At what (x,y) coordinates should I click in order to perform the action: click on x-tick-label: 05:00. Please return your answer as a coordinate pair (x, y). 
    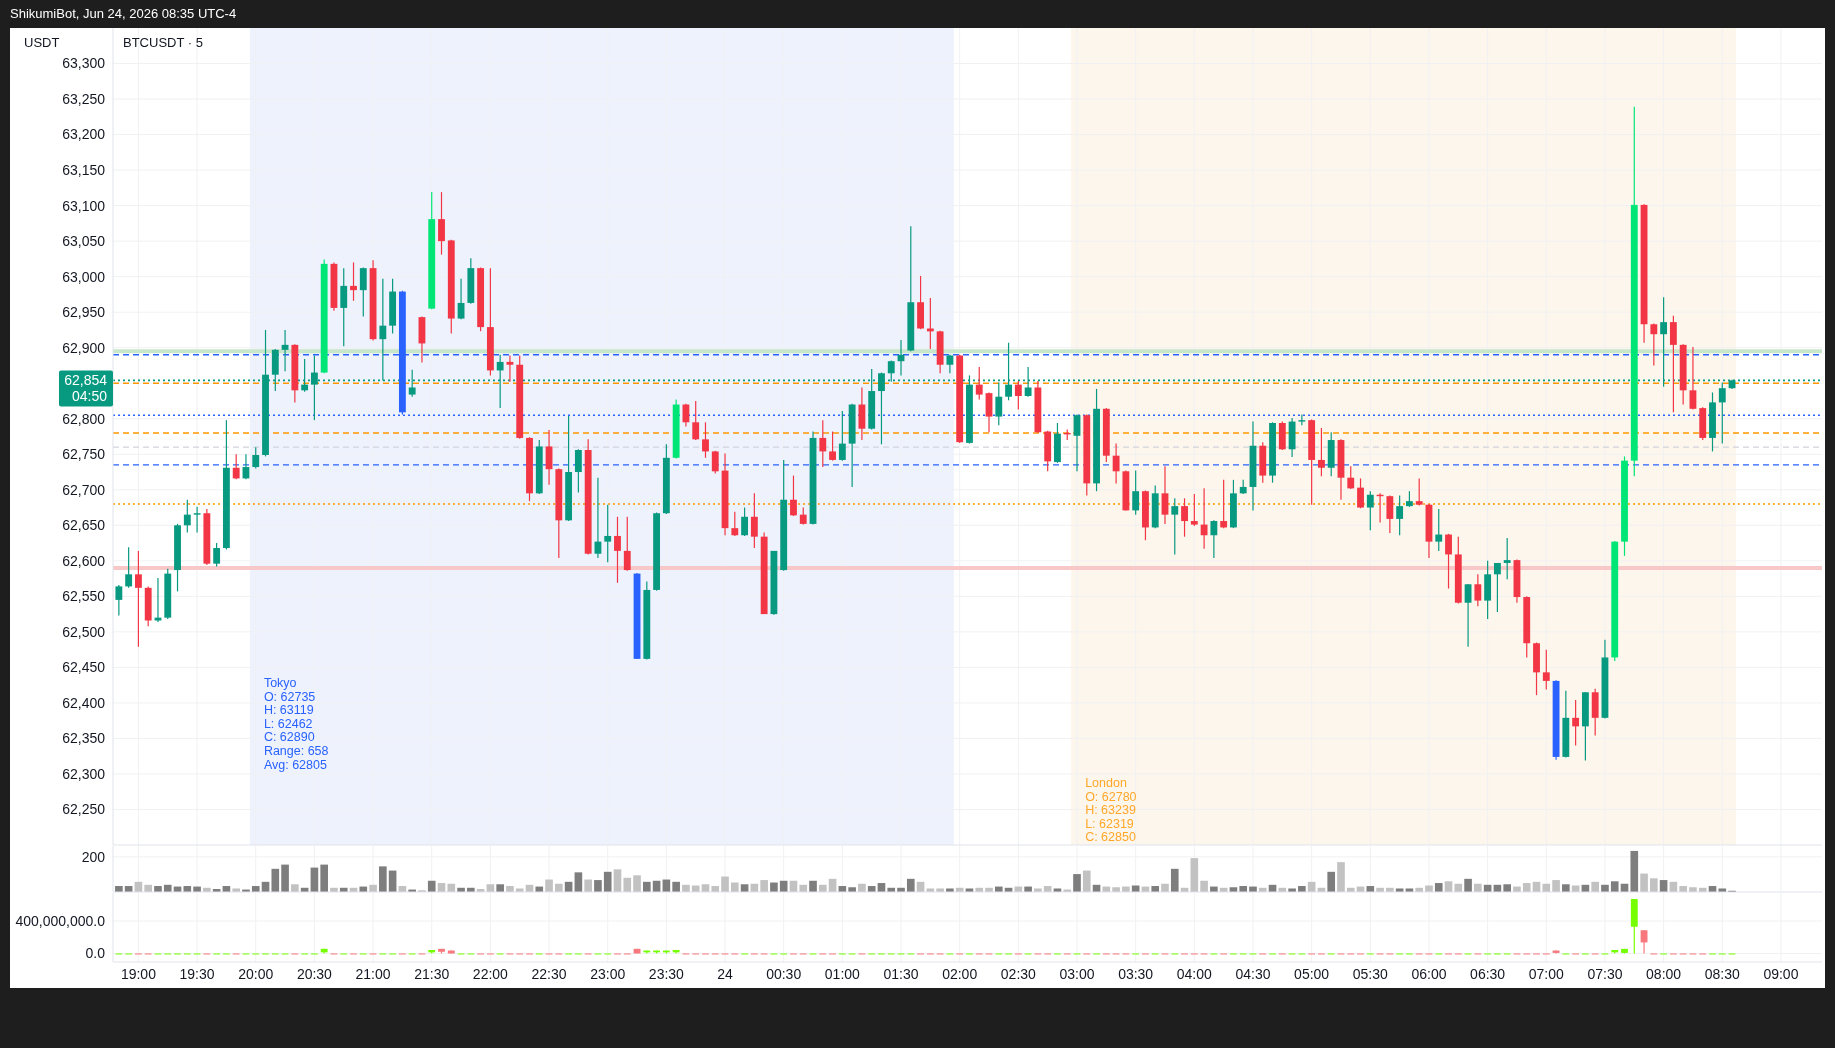
    Looking at the image, I should click on (1312, 974).